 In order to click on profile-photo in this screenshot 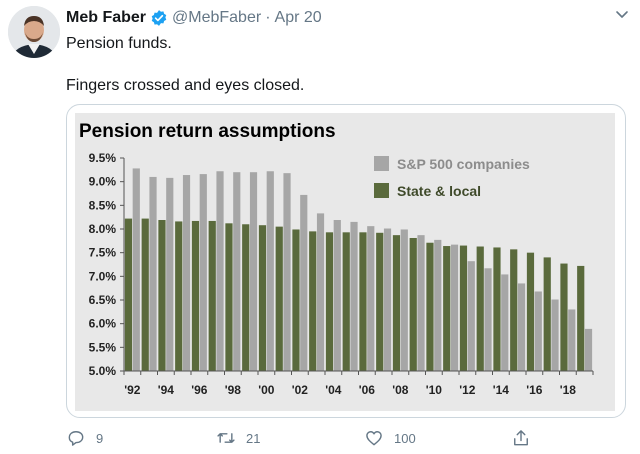, I will do `click(34, 32)`.